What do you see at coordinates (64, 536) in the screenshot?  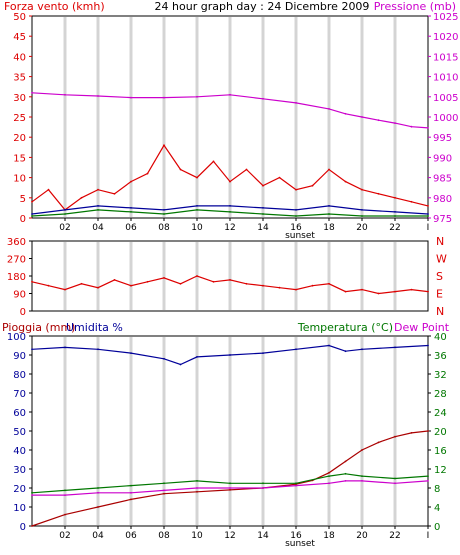 I see `x-tick-label: 02` at bounding box center [64, 536].